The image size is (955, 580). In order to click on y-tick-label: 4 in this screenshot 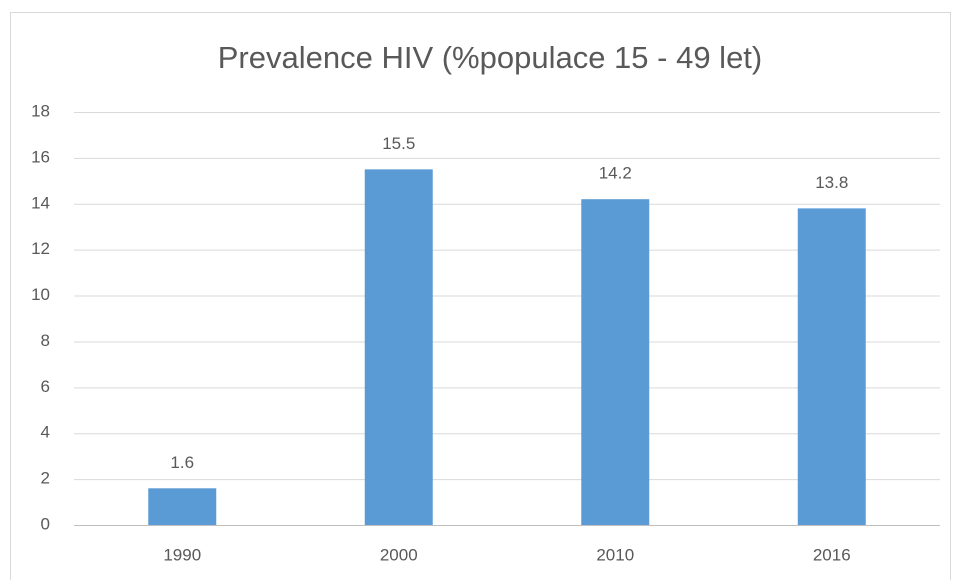, I will do `click(45, 432)`.